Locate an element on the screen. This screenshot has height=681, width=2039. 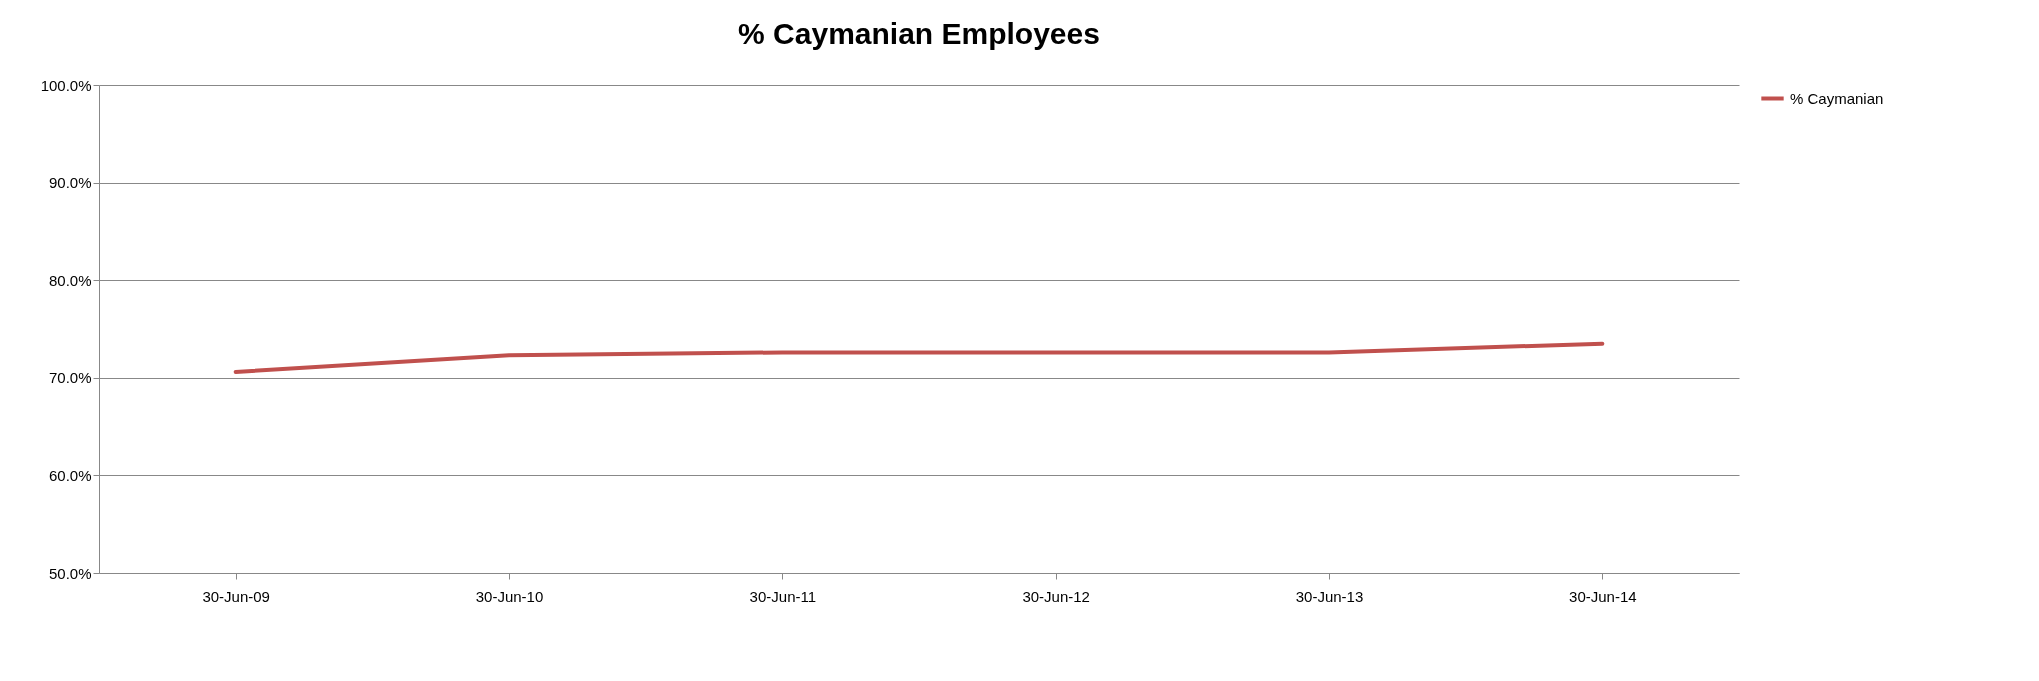
y-tick-label: 100.0% is located at coordinates (66, 85).